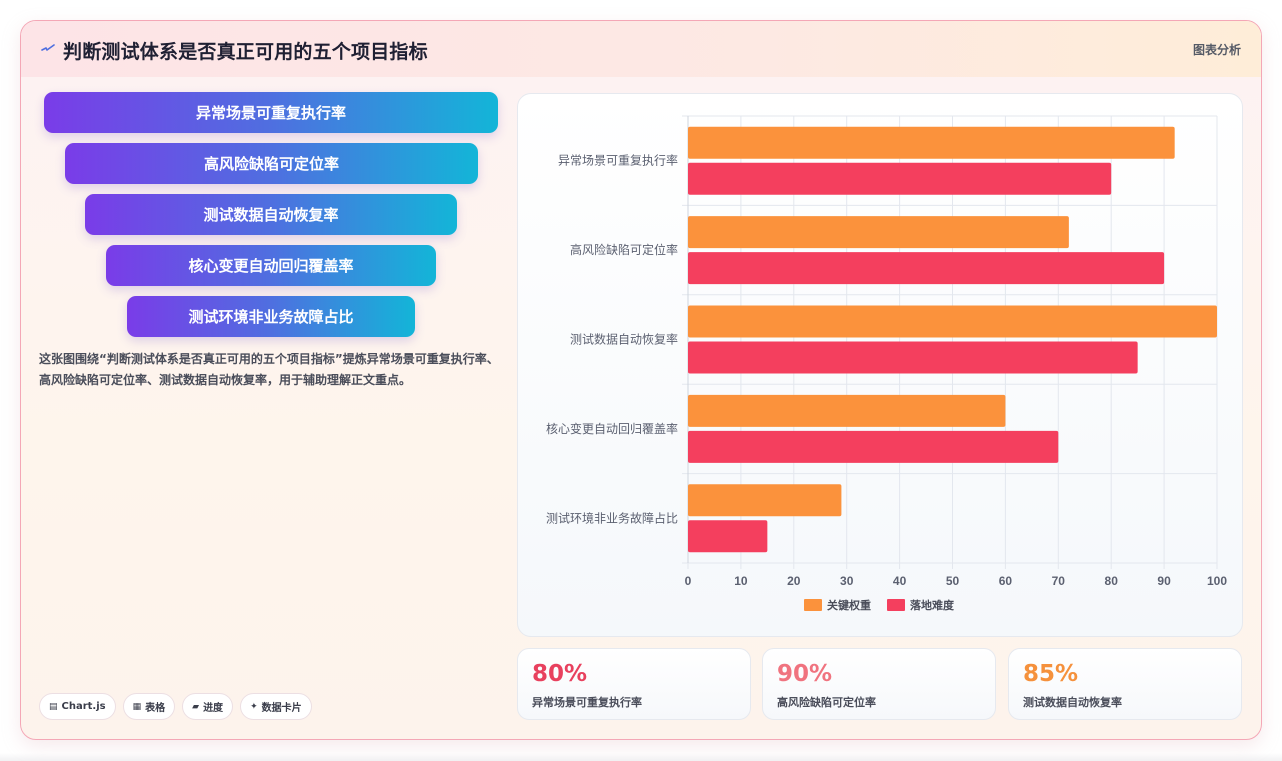  Describe the element at coordinates (879, 684) in the screenshot. I see `stat-card-2: 90% 高风险缺陷可定位率` at that location.